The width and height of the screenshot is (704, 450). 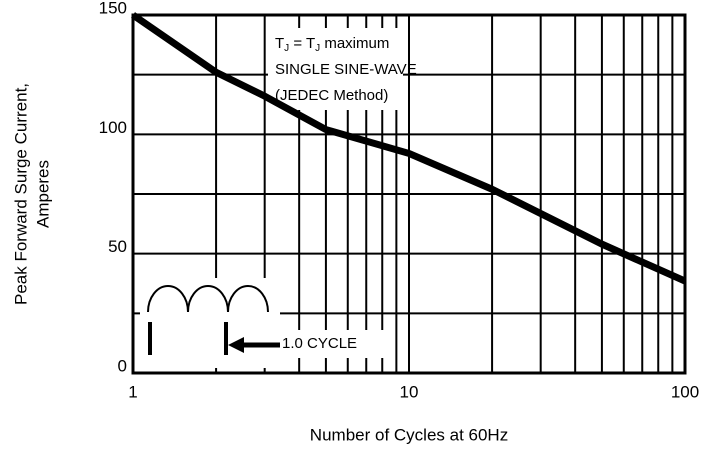 I want to click on cycle-box, so click(x=335, y=344).